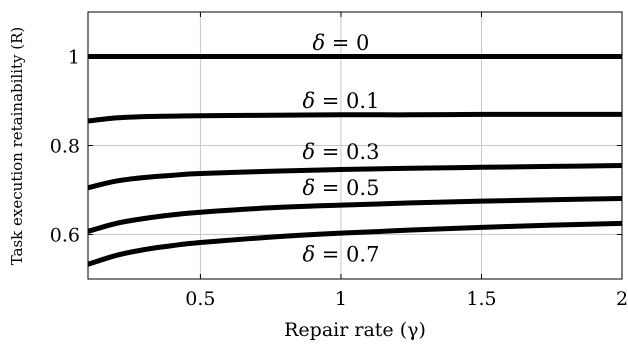 This screenshot has height=347, width=628. Describe the element at coordinates (340, 101) in the screenshot. I see `series-label: δ = 0.1` at that location.